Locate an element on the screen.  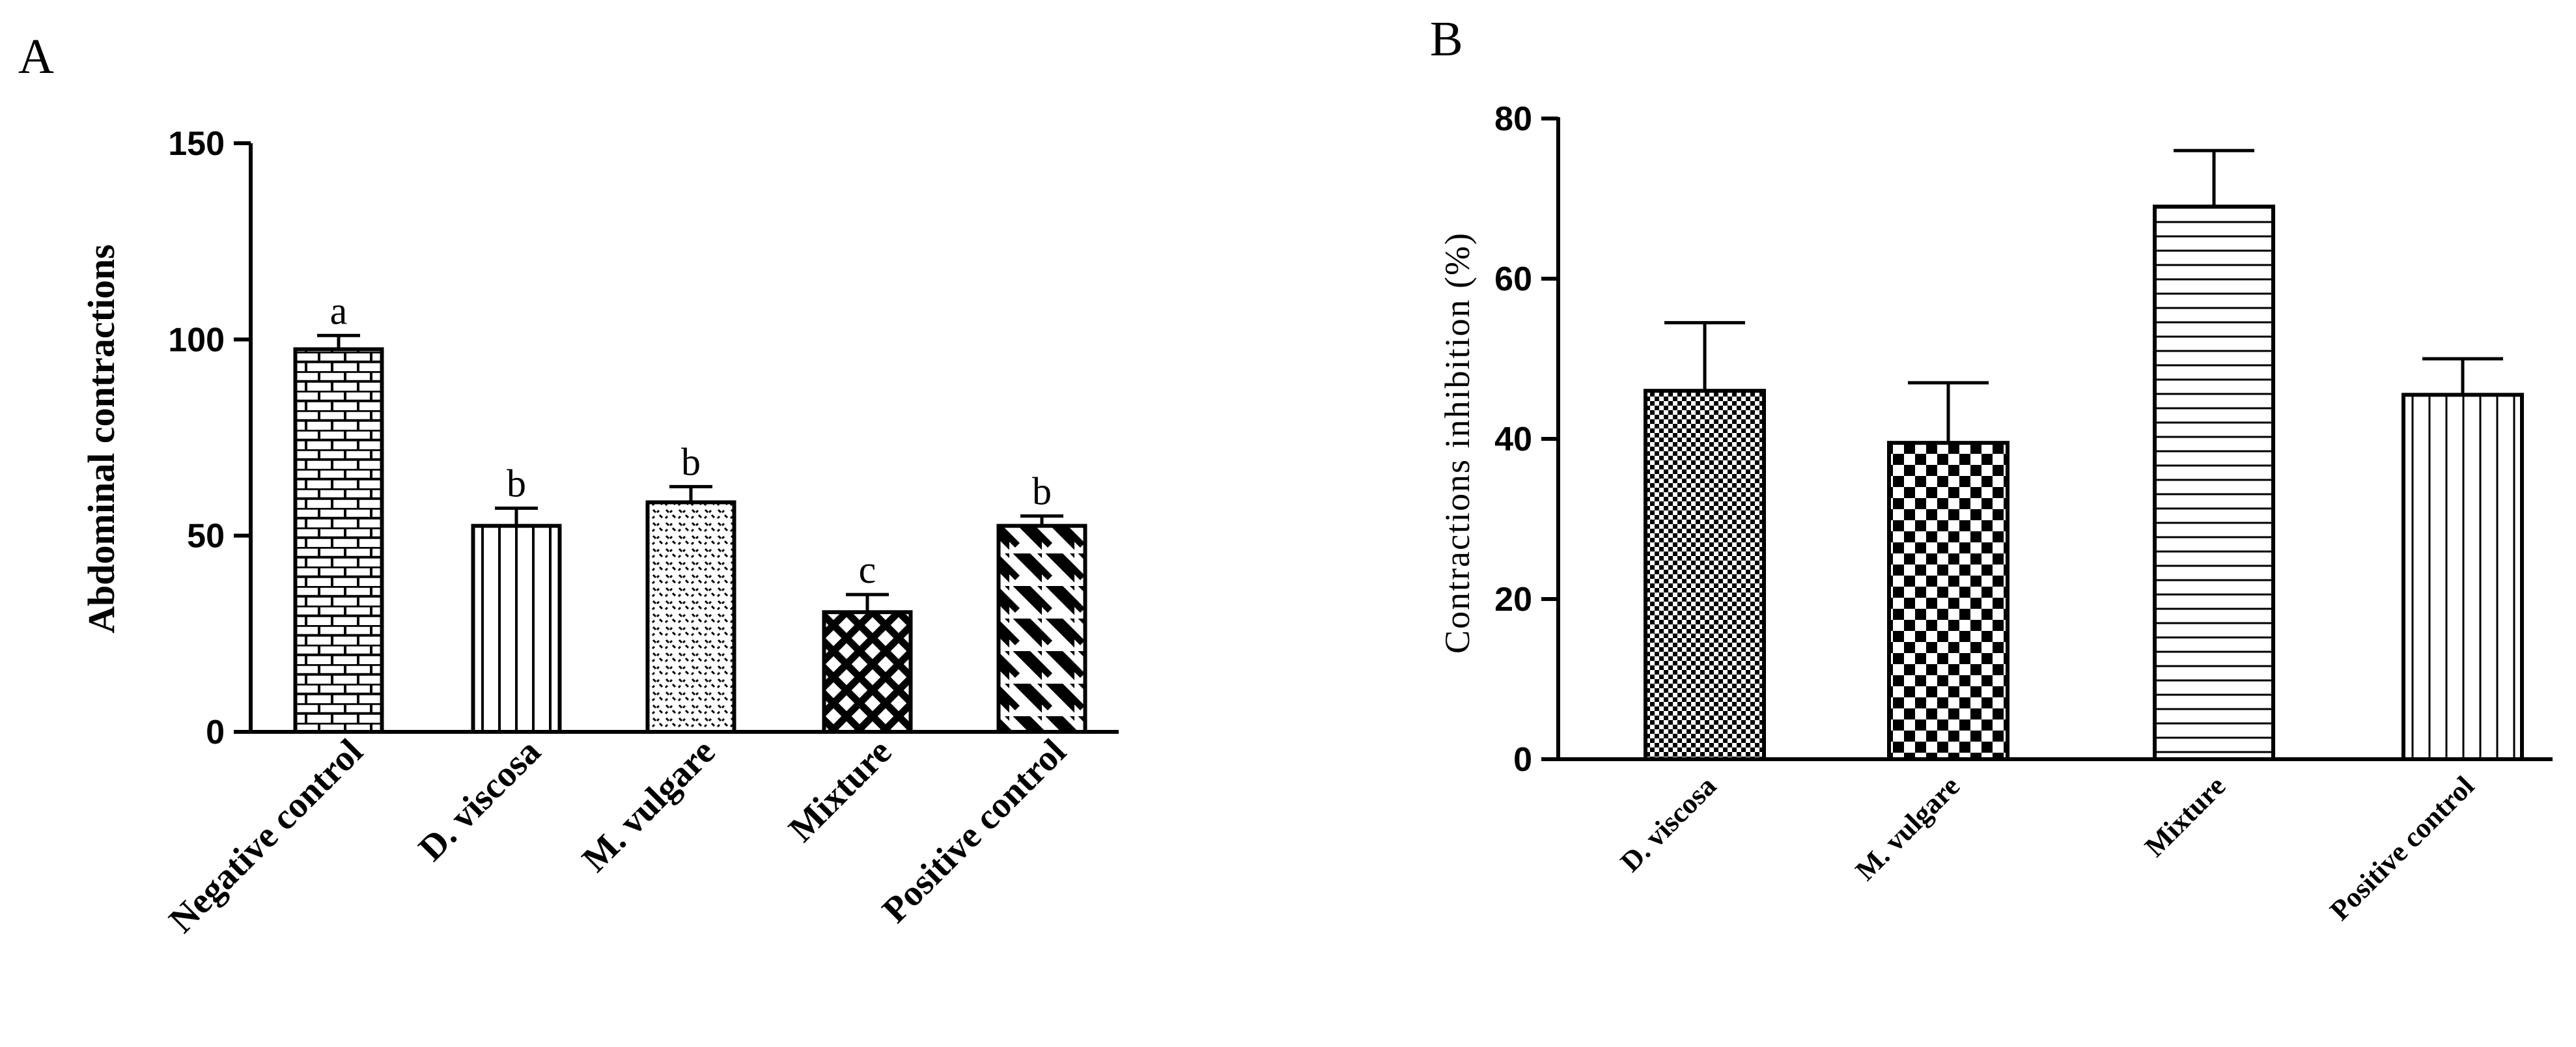
bar-a-m-vulgare is located at coordinates (691, 617).